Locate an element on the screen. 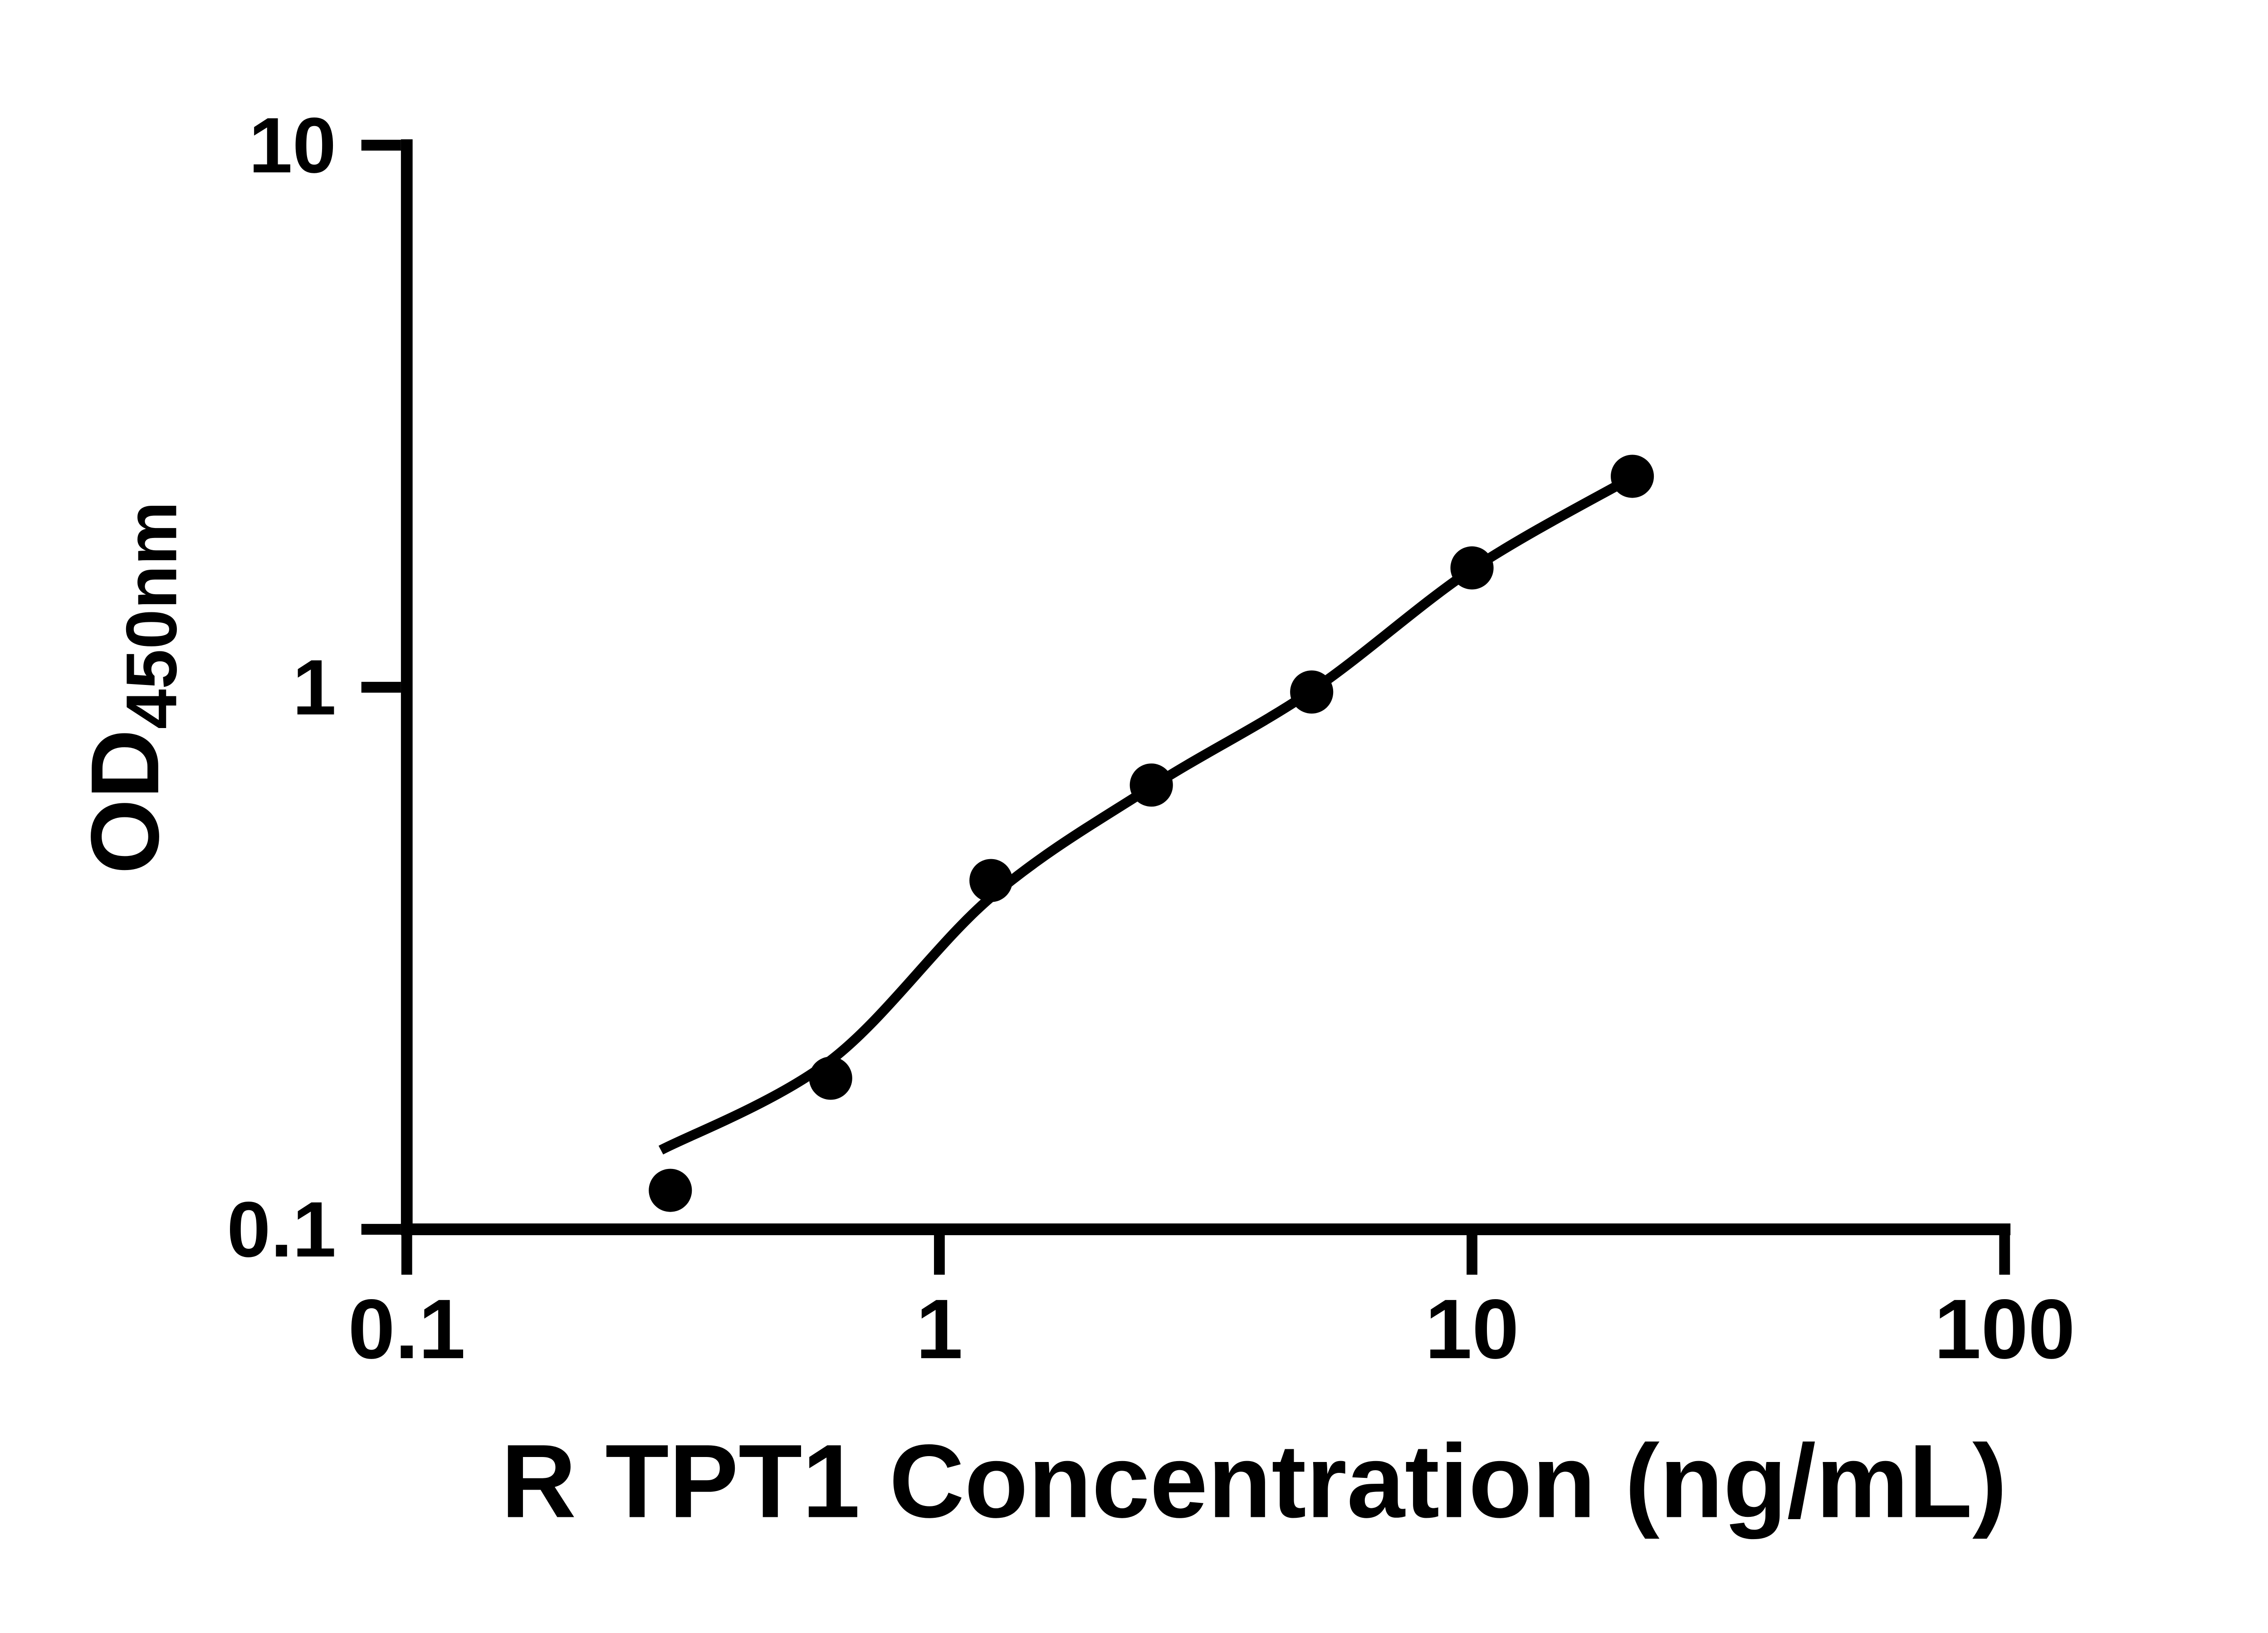  y-axis-title-main: OD is located at coordinates (125, 801).